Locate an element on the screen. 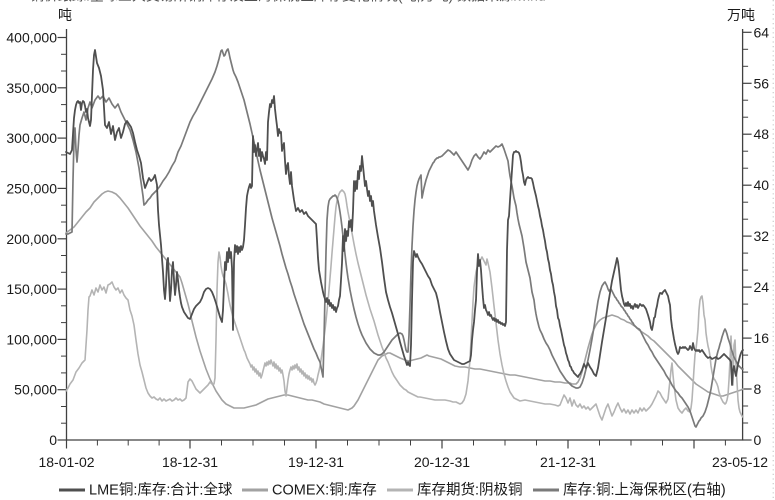  svg-text: 20-12-31 is located at coordinates (442, 462).